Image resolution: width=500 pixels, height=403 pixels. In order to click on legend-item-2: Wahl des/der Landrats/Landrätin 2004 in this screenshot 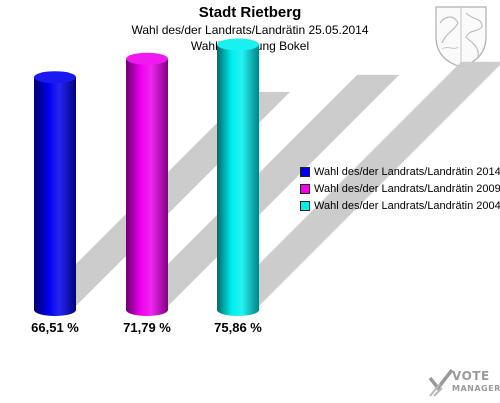, I will do `click(400, 206)`.